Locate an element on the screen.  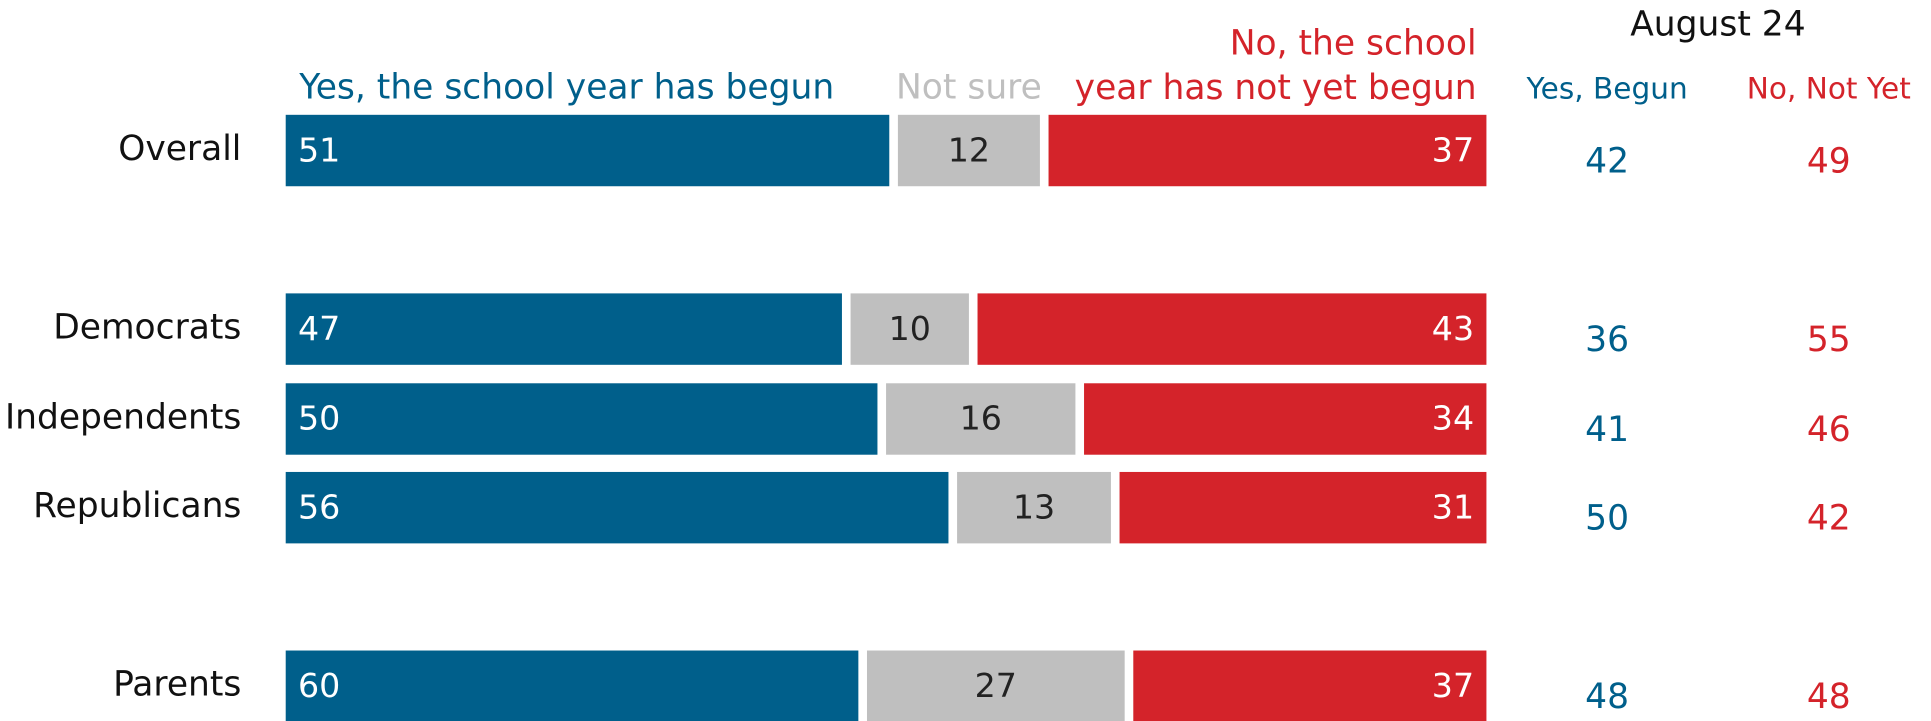
value-label: 12 is located at coordinates (969, 149).